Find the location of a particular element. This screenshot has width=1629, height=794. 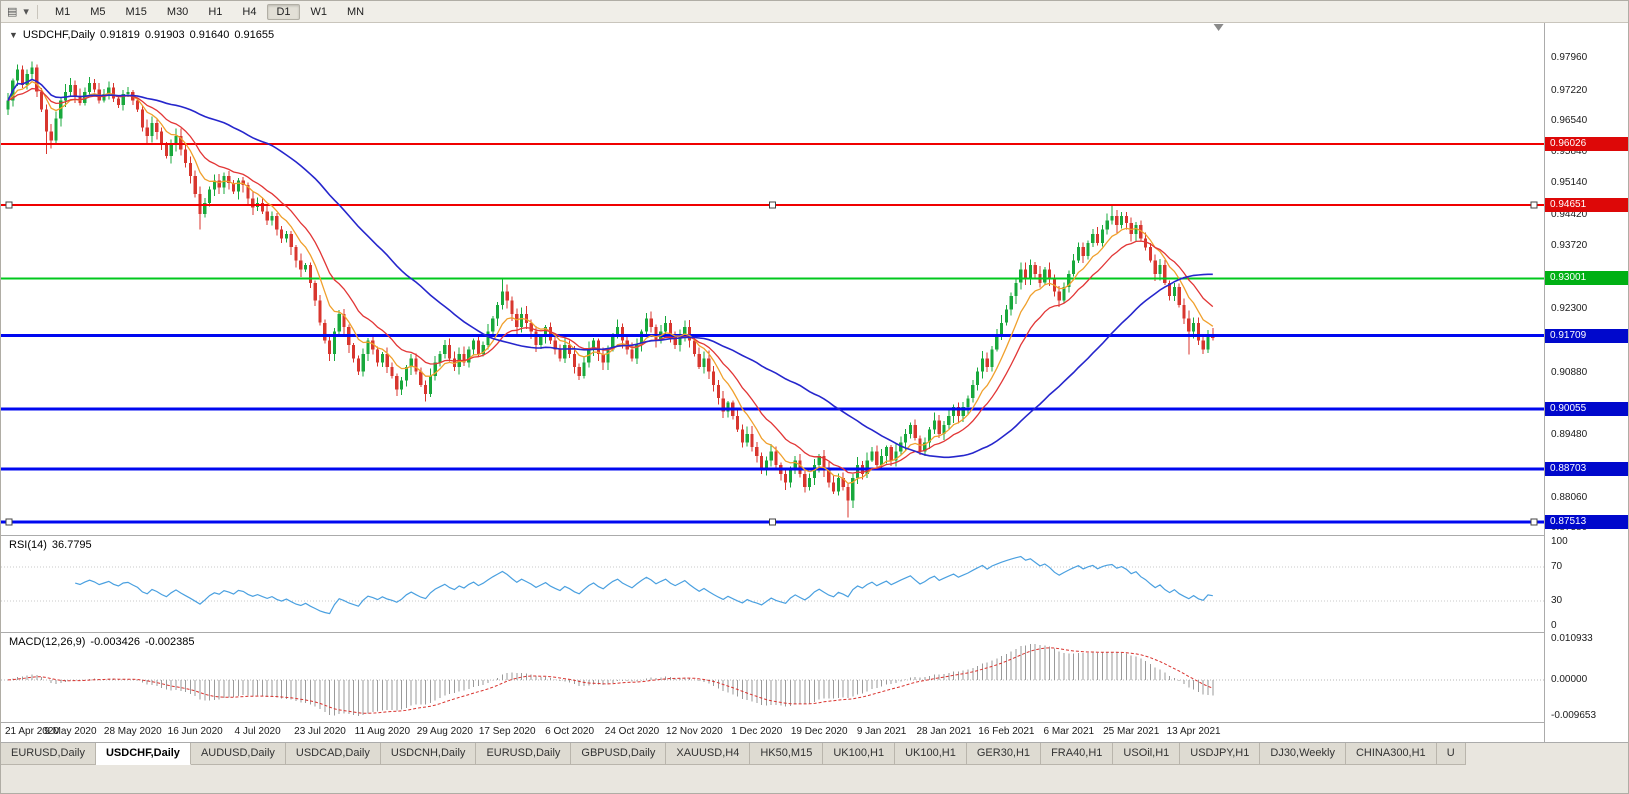

chart-symbol: USDCHF,Daily is located at coordinates (59, 35).